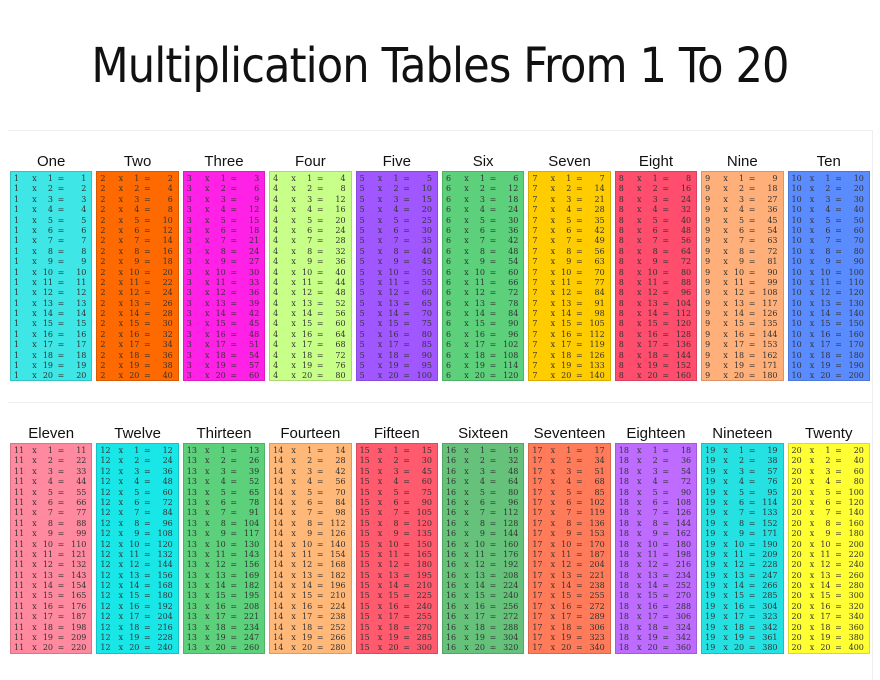 This screenshot has height=680, width=880. What do you see at coordinates (79, 586) in the screenshot?
I see `product: 154` at bounding box center [79, 586].